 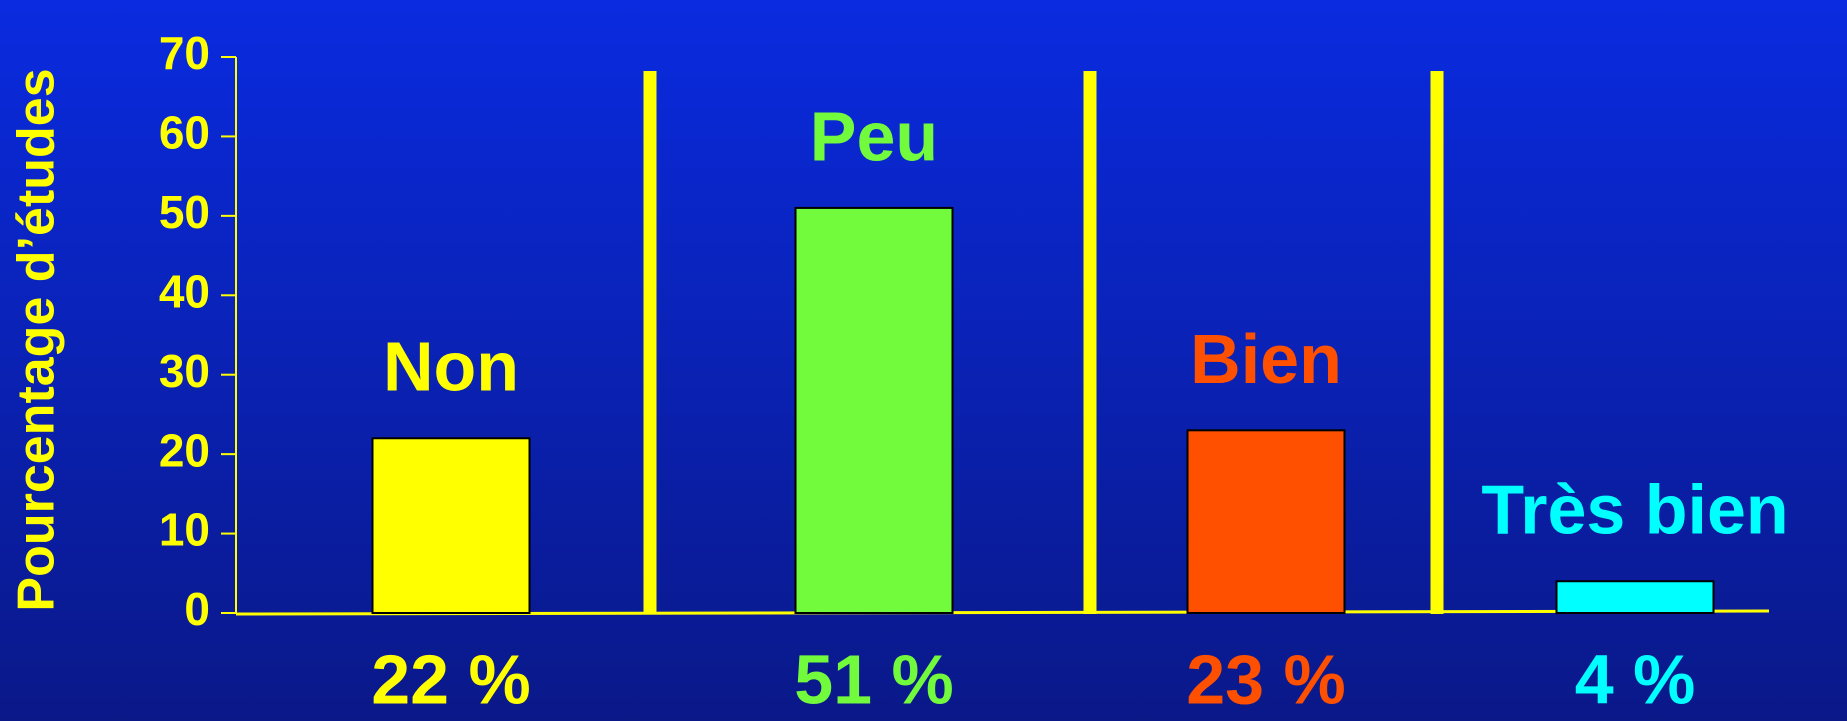 What do you see at coordinates (184, 371) in the screenshot?
I see `y-tick-label: 30` at bounding box center [184, 371].